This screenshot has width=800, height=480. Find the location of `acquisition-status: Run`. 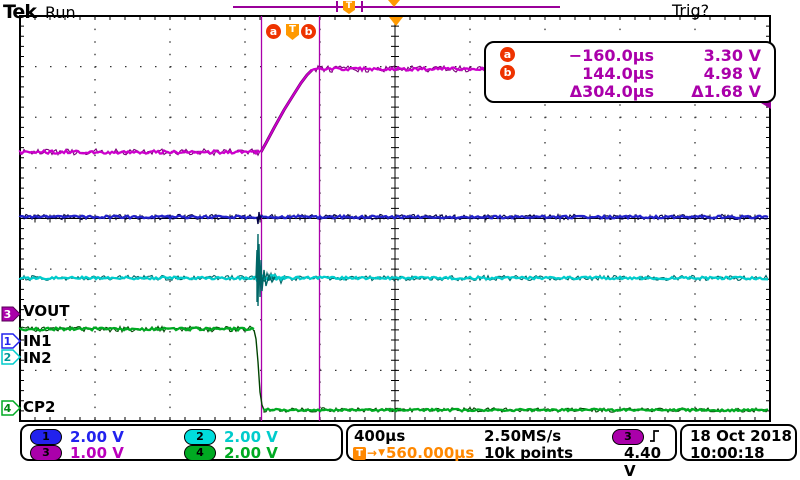

acquisition-status: Run is located at coordinates (60, 12).